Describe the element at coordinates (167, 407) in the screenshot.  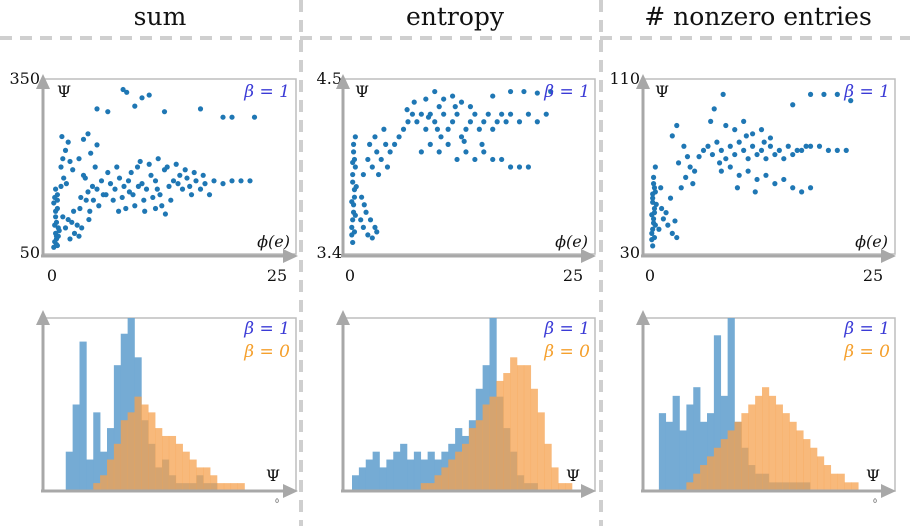
I see `histogram-panel-sum: β = 1 β = 0 Ψ 0` at that location.